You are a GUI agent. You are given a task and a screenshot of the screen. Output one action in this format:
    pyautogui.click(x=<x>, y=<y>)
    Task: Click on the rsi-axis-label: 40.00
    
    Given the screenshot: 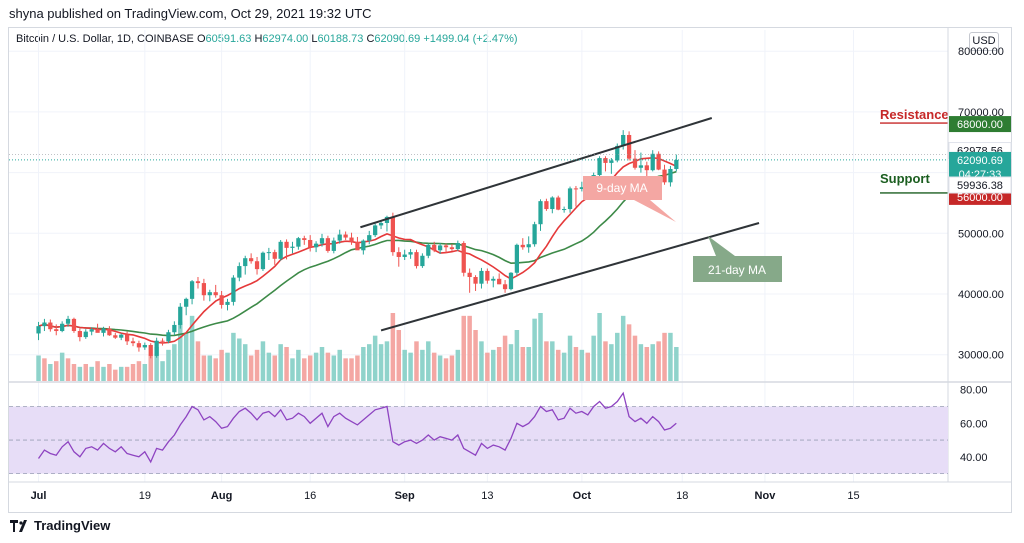 What is the action you would take?
    pyautogui.click(x=974, y=458)
    